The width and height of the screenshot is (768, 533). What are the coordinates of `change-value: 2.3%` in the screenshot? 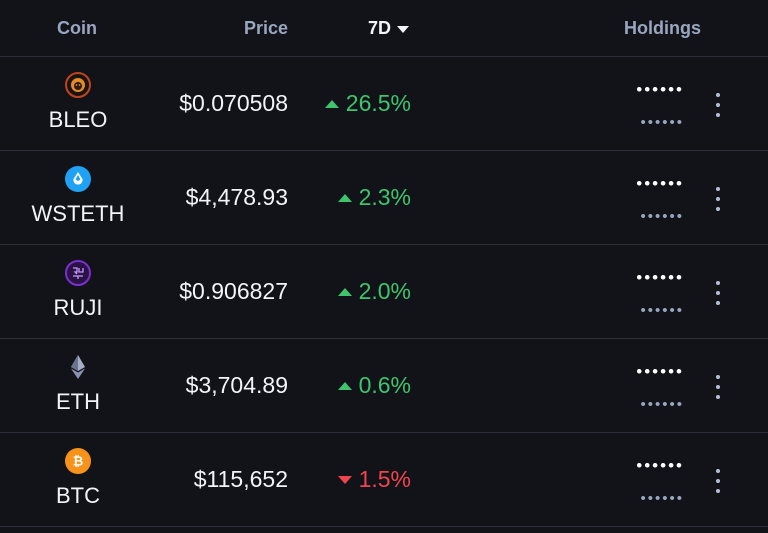 It's located at (384, 197).